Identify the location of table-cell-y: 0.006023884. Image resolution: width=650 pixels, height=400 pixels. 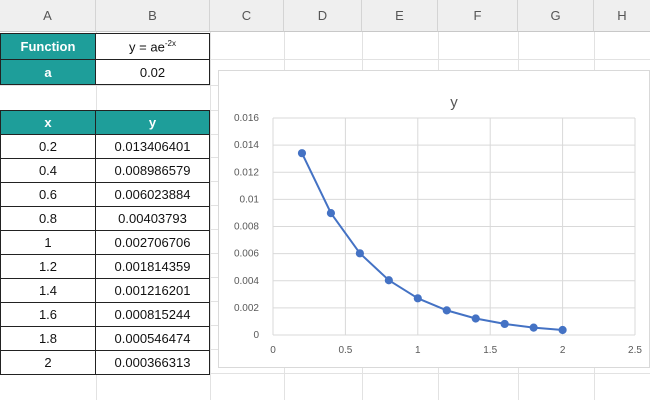
(152, 194).